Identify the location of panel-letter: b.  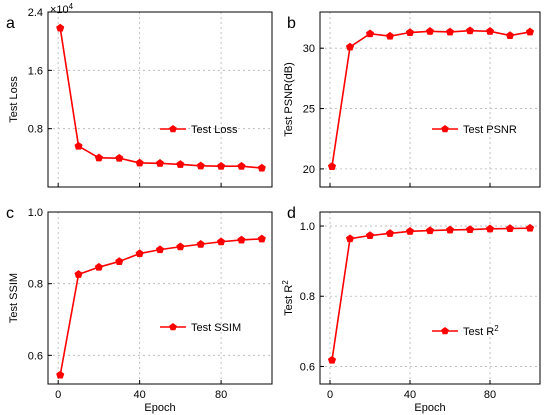
(291, 23).